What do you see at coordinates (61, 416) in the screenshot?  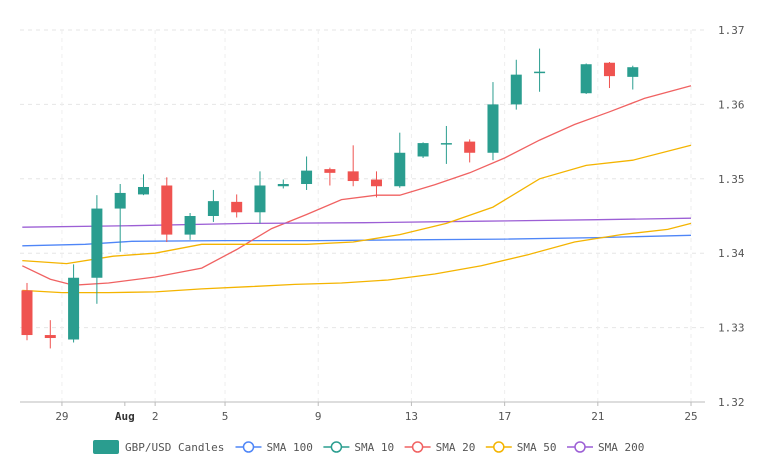 I see `x-tick-label: 29` at bounding box center [61, 416].